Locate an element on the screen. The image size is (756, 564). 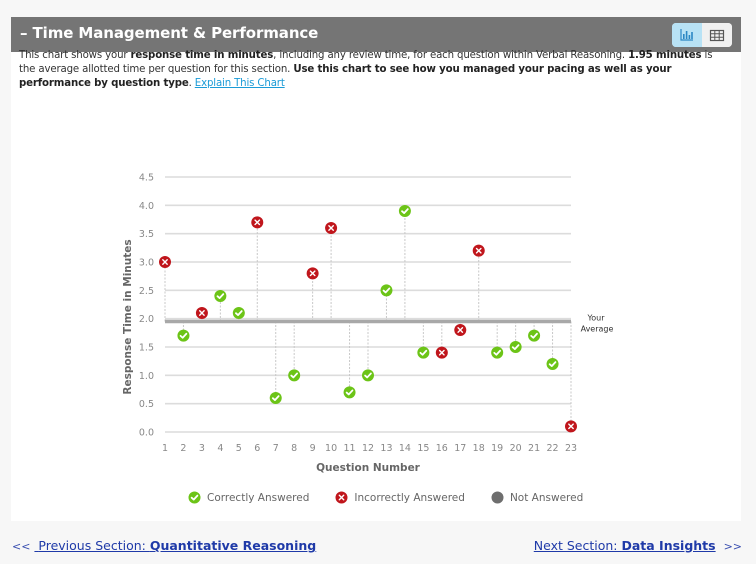
section-header: – Time Management & Performance is located at coordinates (376, 34).